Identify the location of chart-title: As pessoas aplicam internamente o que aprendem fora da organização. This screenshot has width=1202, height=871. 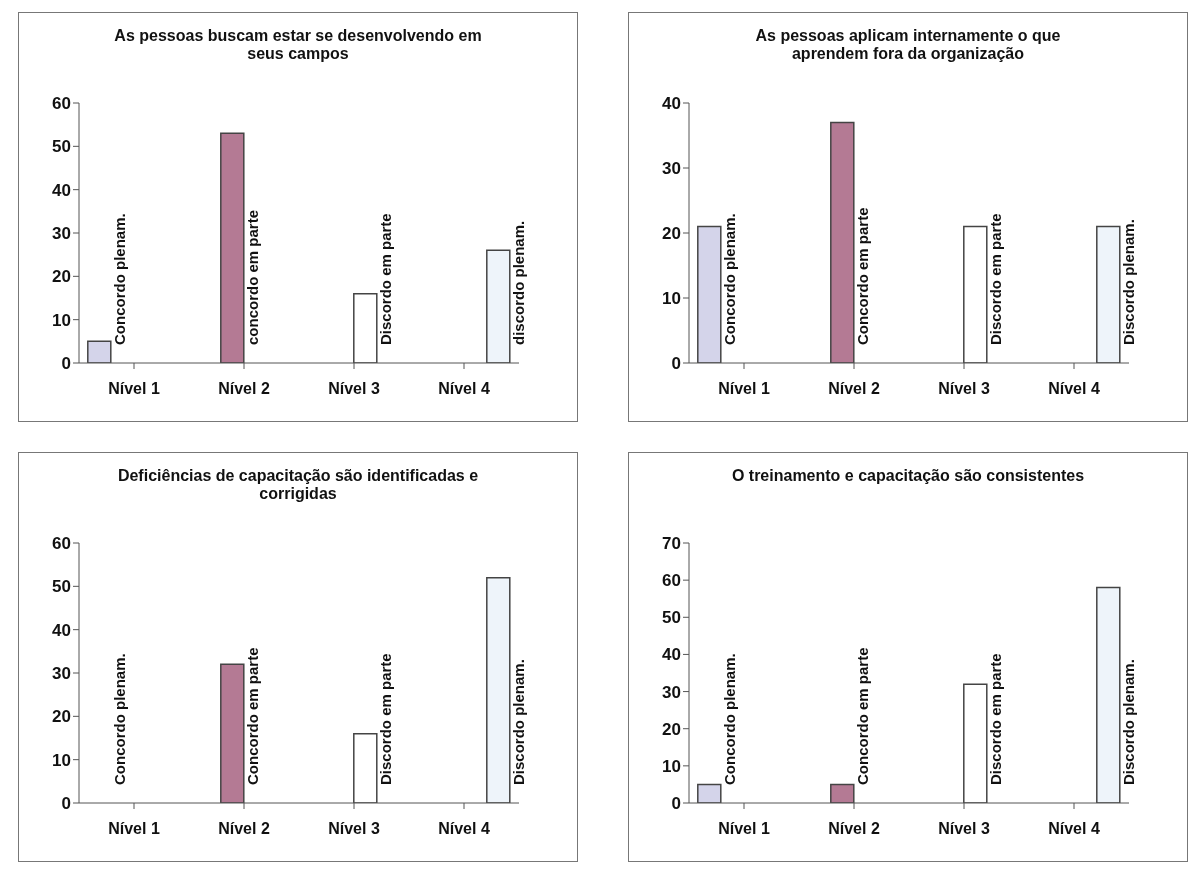
(908, 45).